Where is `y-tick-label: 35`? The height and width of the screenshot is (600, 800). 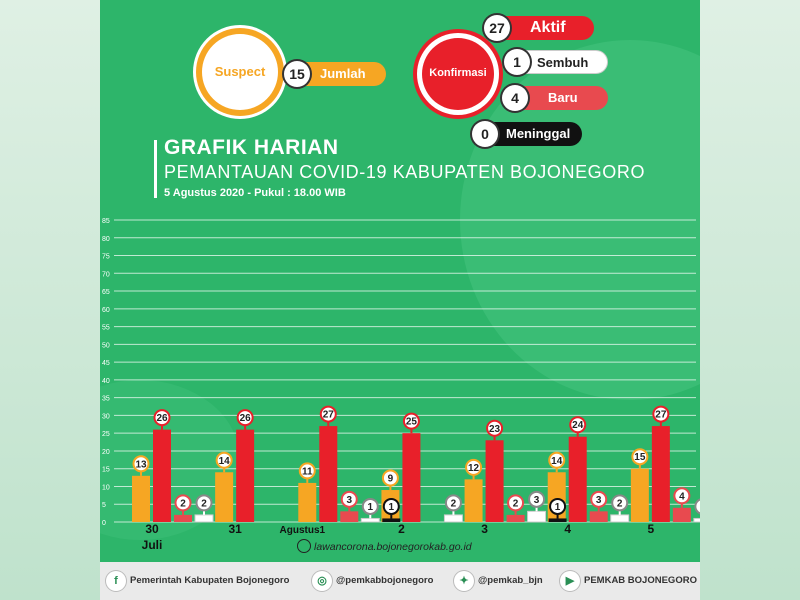
y-tick-label: 35 is located at coordinates (106, 399).